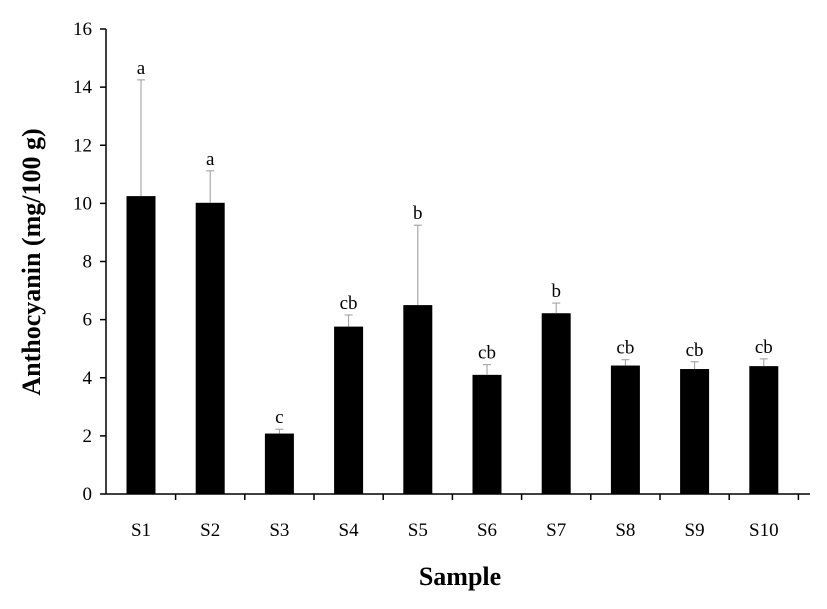 This screenshot has width=827, height=609. Describe the element at coordinates (418, 213) in the screenshot. I see `significance-label-s5: b` at that location.